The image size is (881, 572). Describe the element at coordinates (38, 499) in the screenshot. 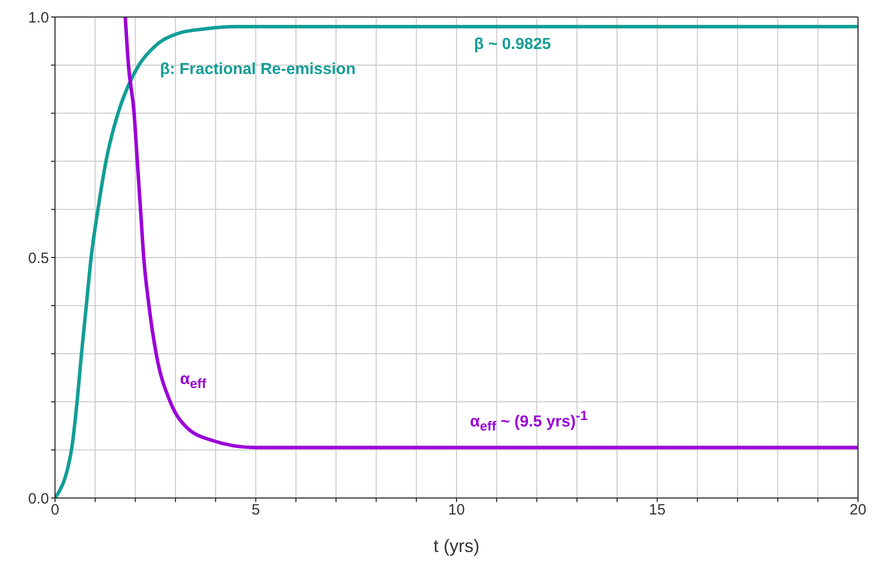

I see `y-tick-label: 0.0` at that location.